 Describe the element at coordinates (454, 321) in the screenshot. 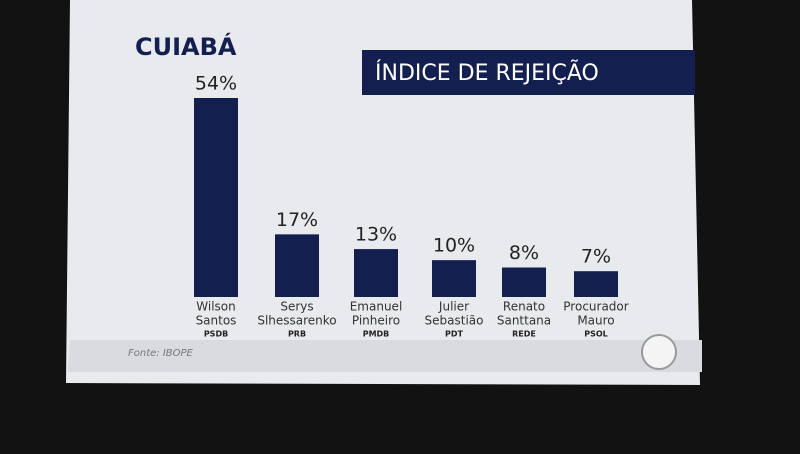

I see `category-label: Sebastião` at that location.